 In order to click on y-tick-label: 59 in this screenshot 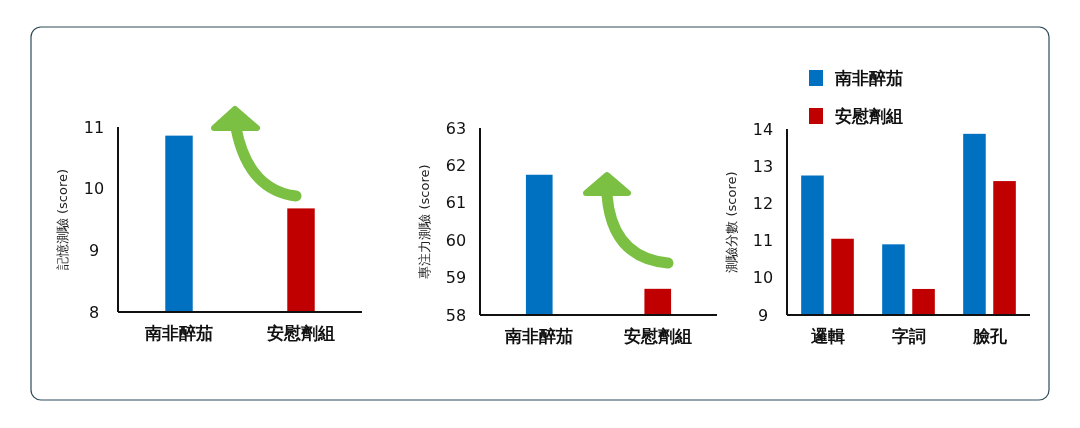, I will do `click(456, 278)`.